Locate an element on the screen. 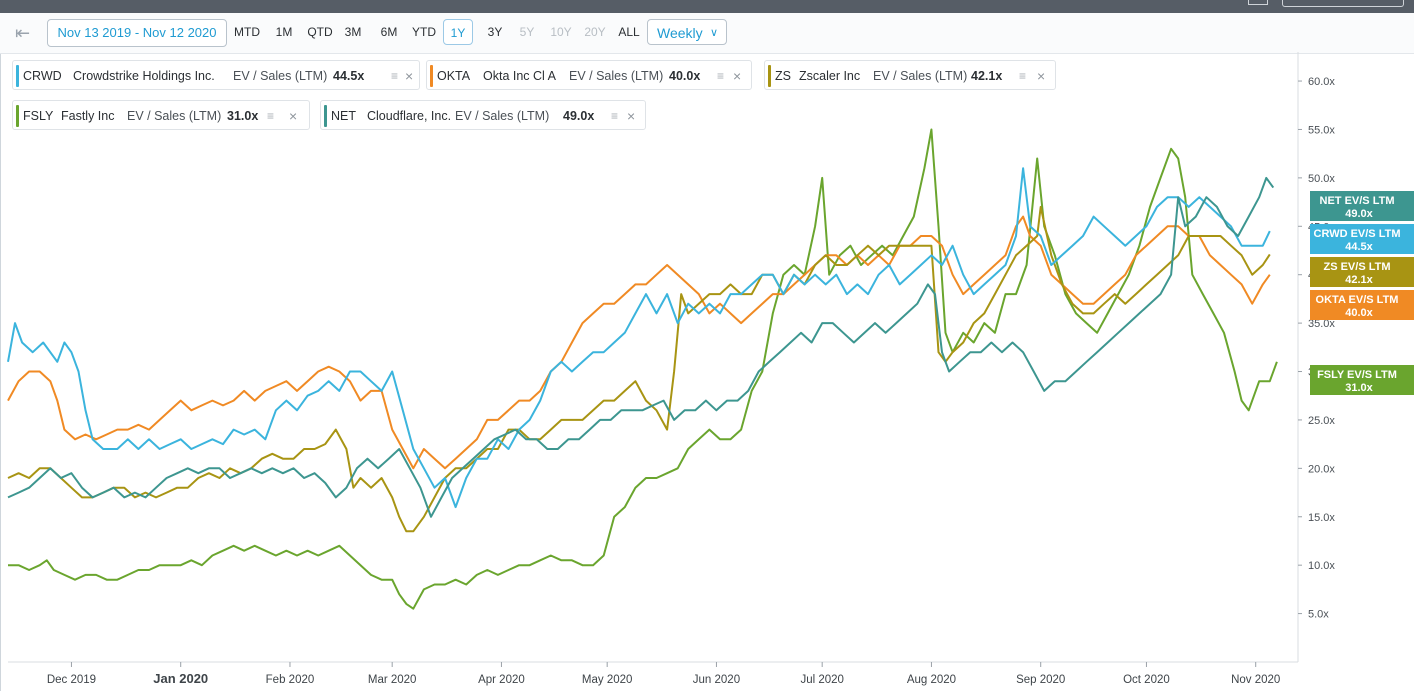 This screenshot has width=1414, height=691. legend-value: 49.0x is located at coordinates (579, 116).